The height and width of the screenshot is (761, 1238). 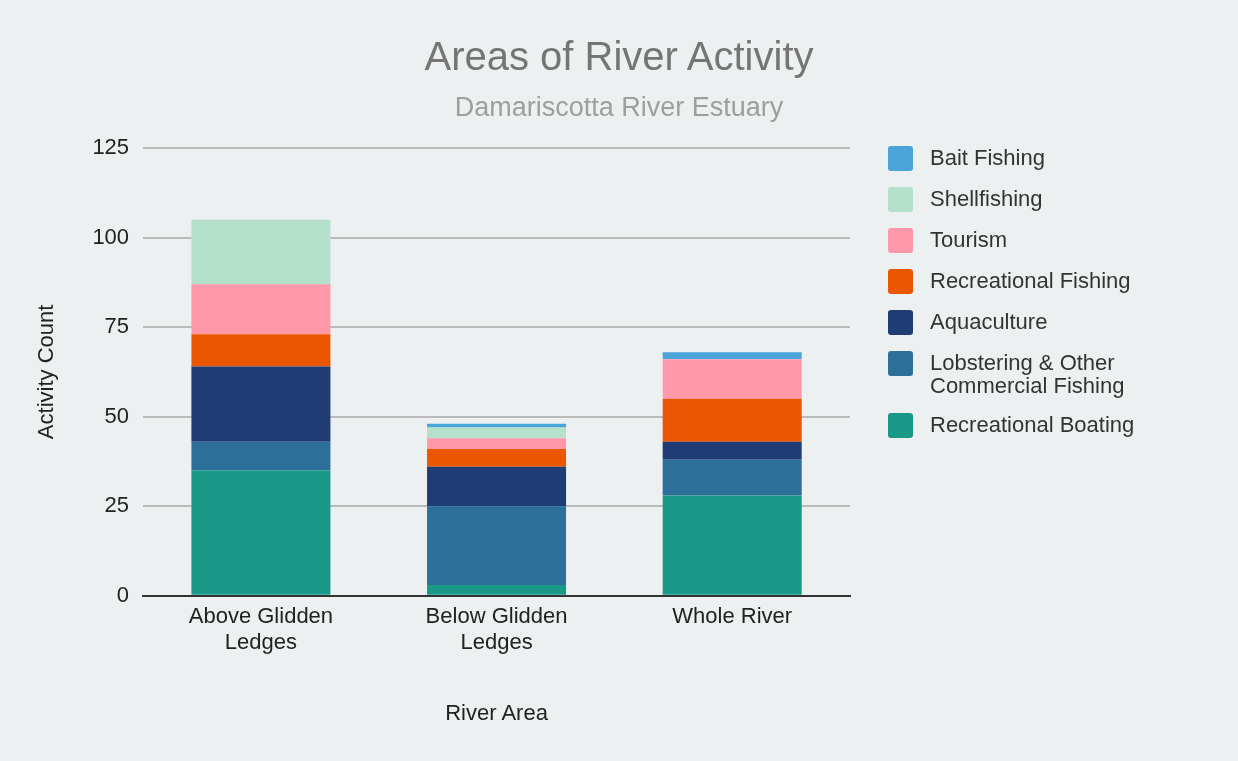 What do you see at coordinates (117, 505) in the screenshot?
I see `y-tick-label: 25` at bounding box center [117, 505].